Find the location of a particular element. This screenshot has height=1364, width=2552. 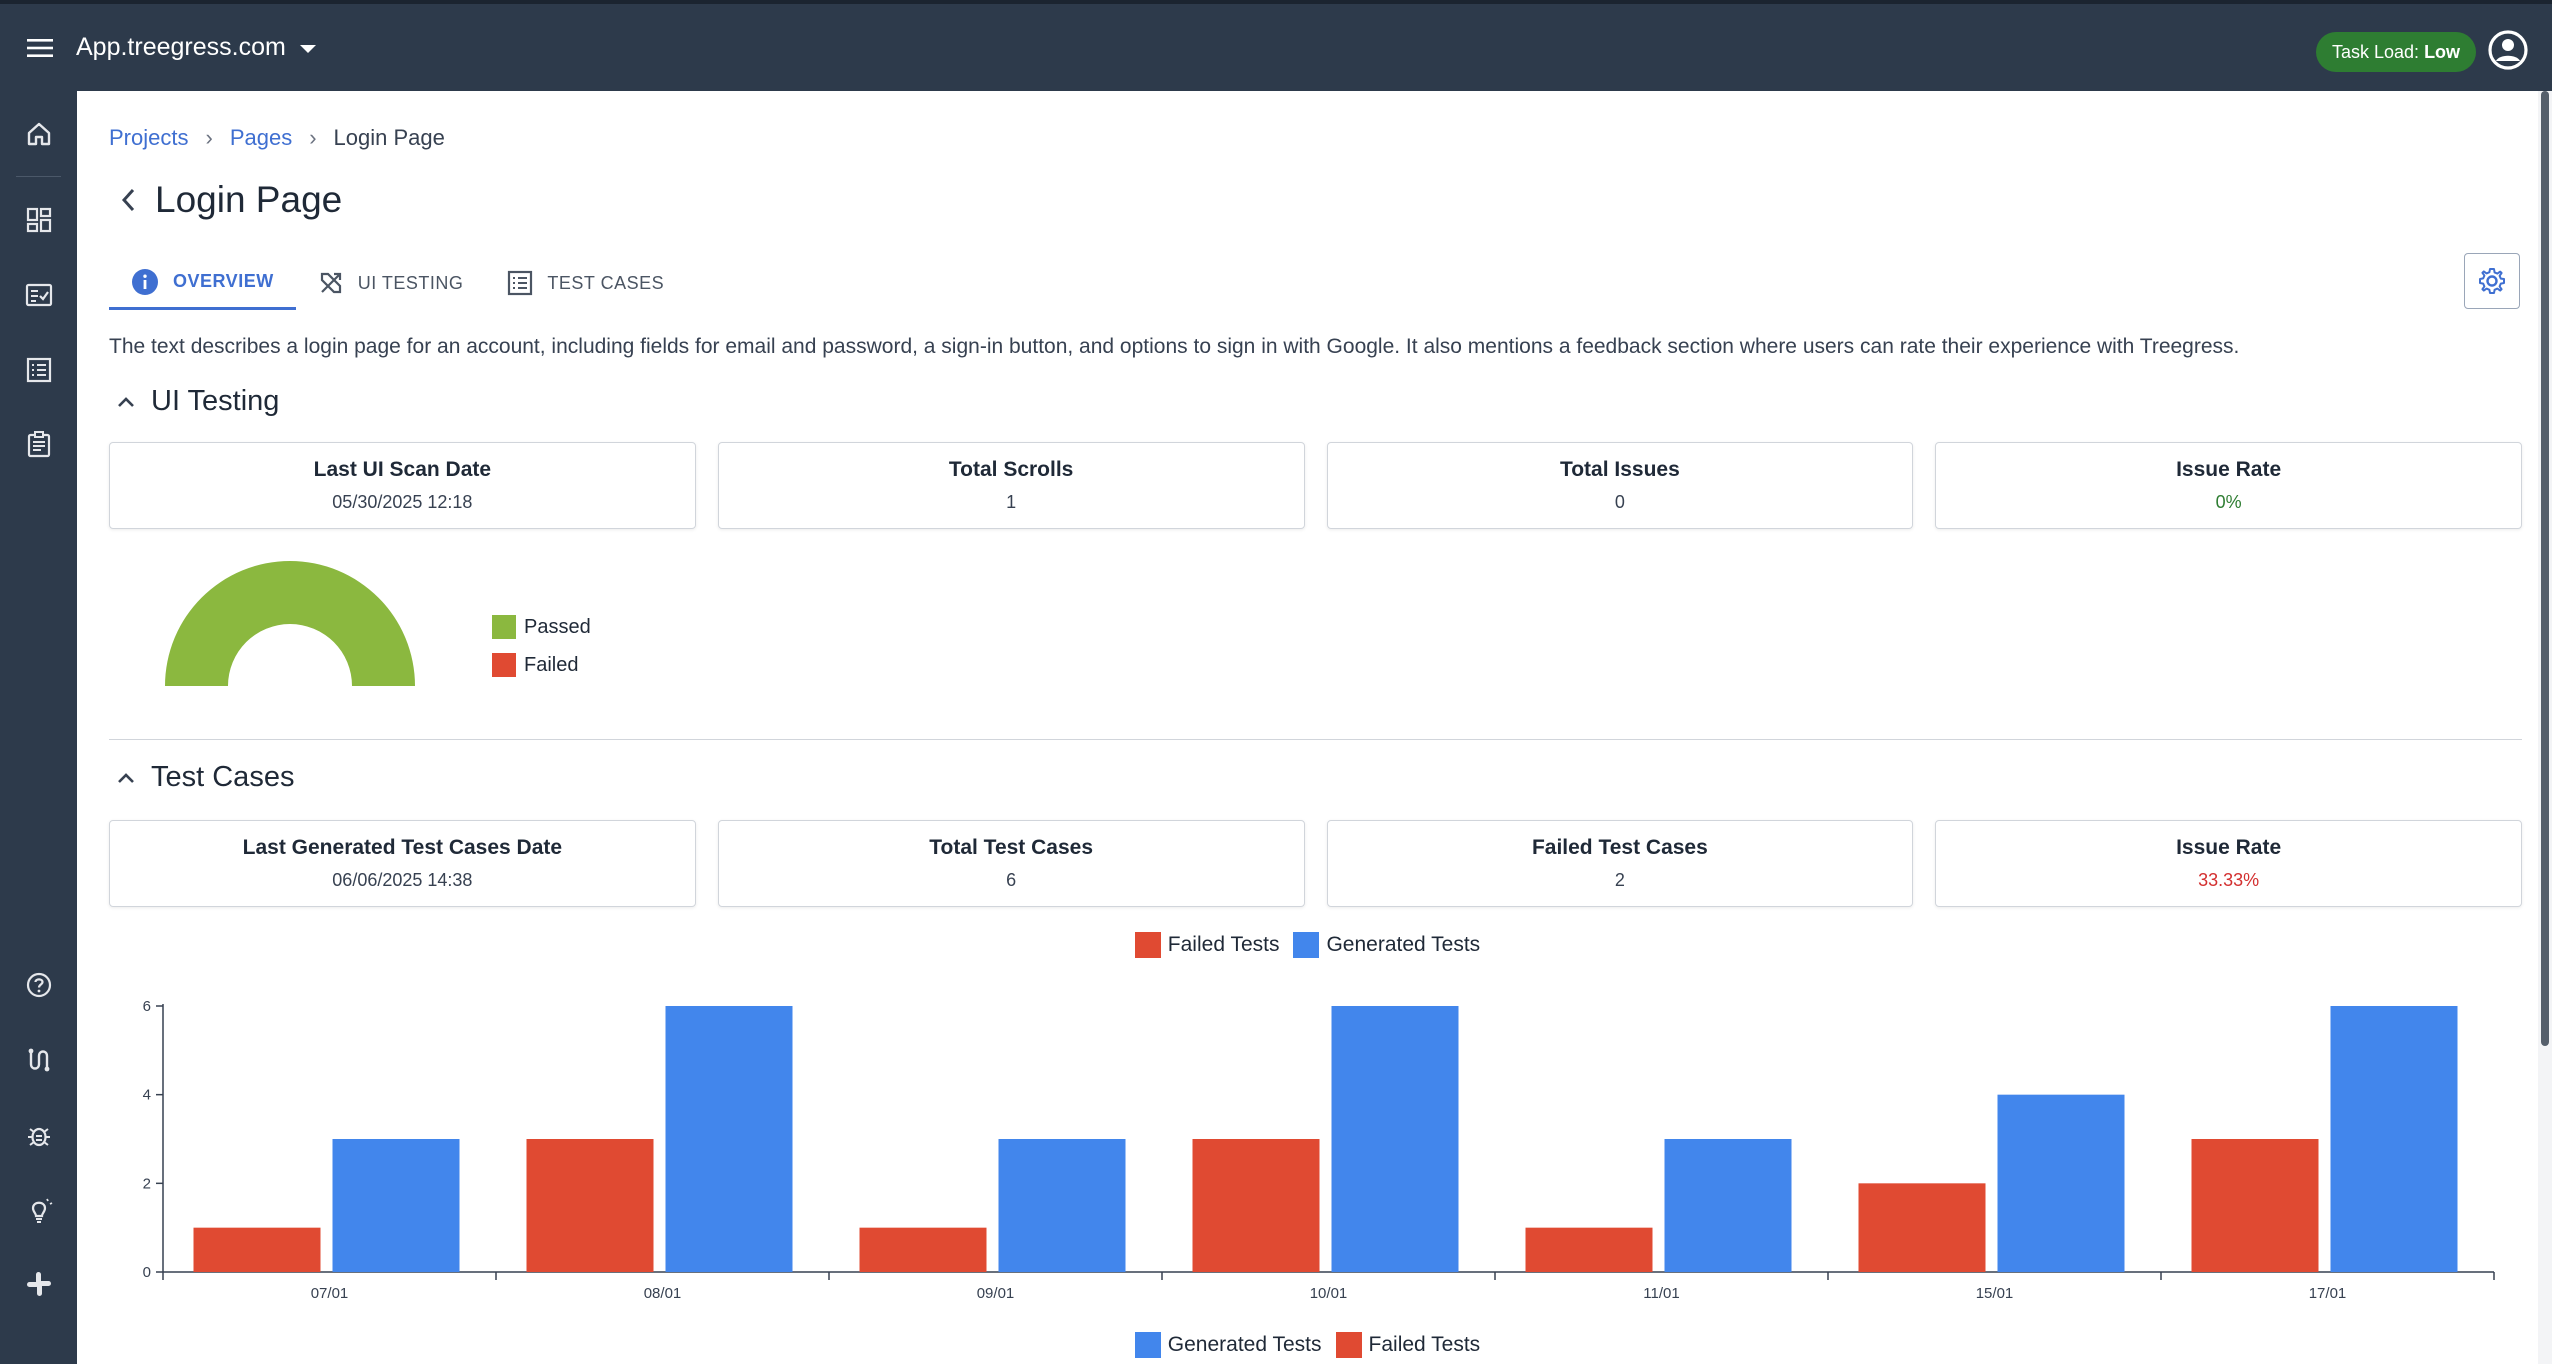

bar-failed-tests-15/01 is located at coordinates (1922, 1227).